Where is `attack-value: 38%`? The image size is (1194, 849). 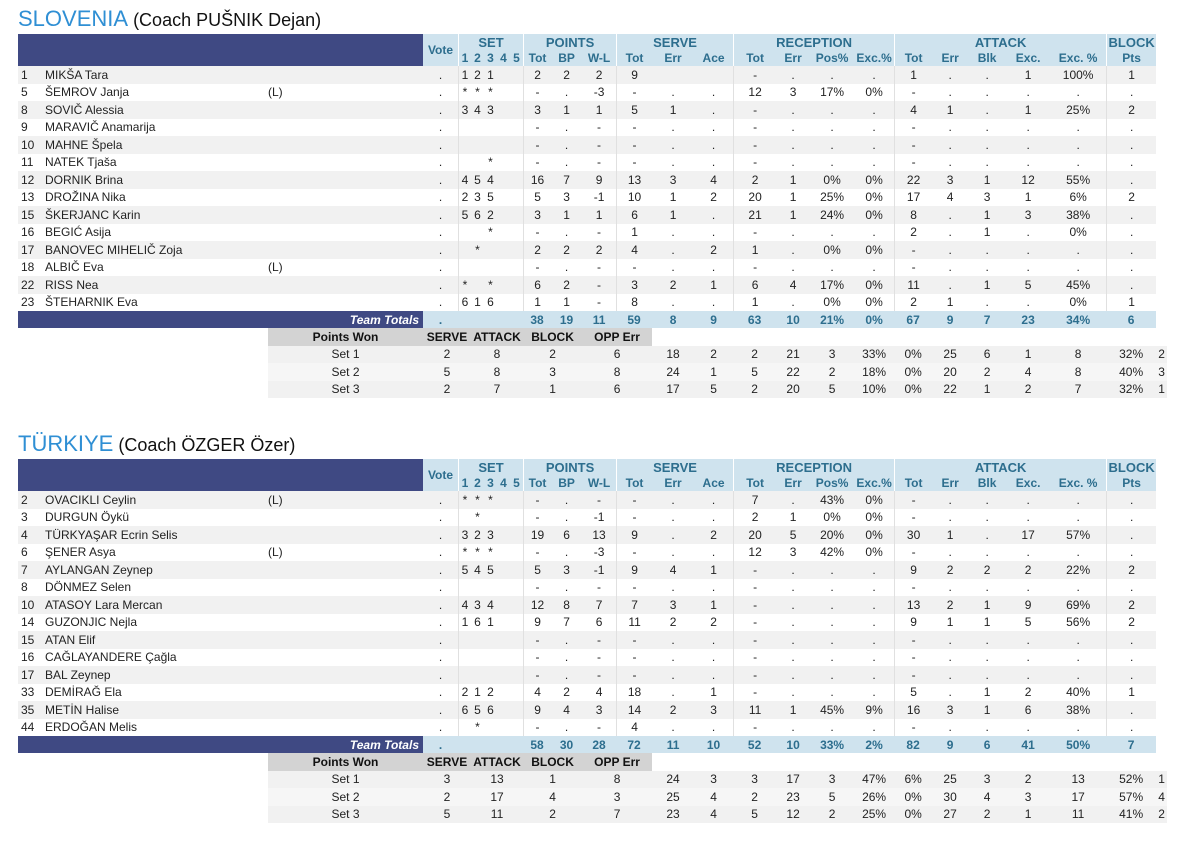 attack-value: 38% is located at coordinates (1078, 710).